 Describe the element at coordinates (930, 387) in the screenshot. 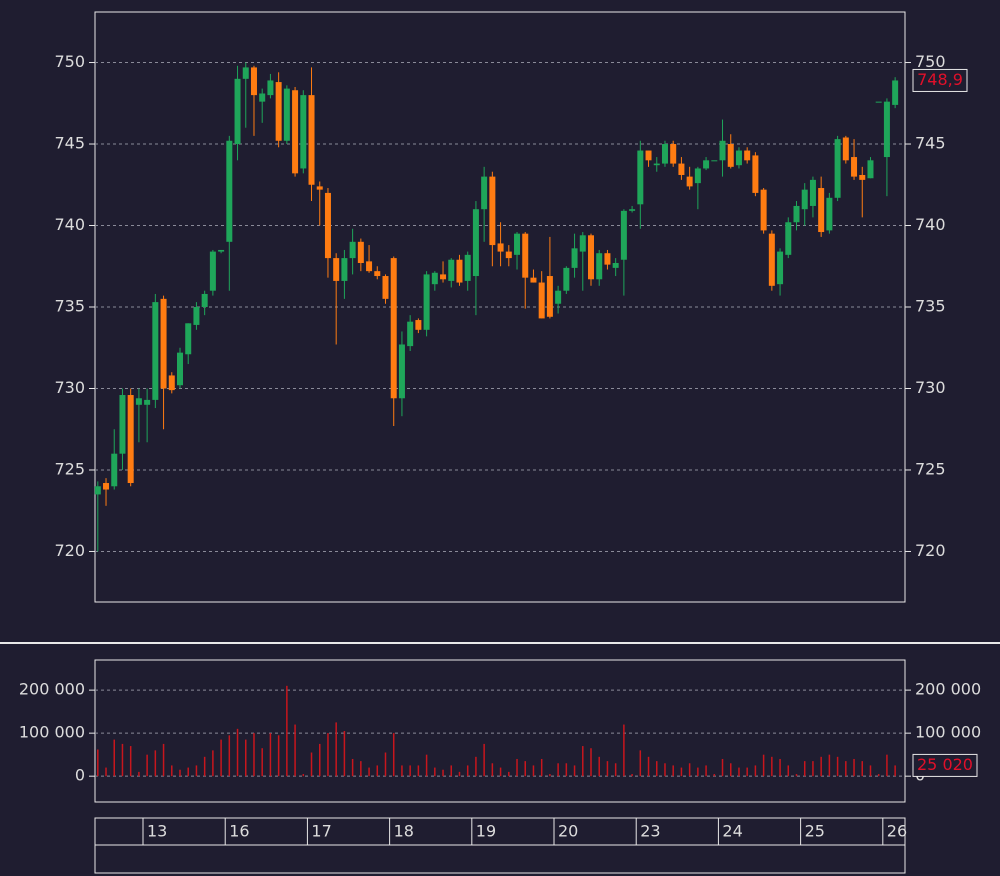

I see `y2-tick-label: 730` at that location.